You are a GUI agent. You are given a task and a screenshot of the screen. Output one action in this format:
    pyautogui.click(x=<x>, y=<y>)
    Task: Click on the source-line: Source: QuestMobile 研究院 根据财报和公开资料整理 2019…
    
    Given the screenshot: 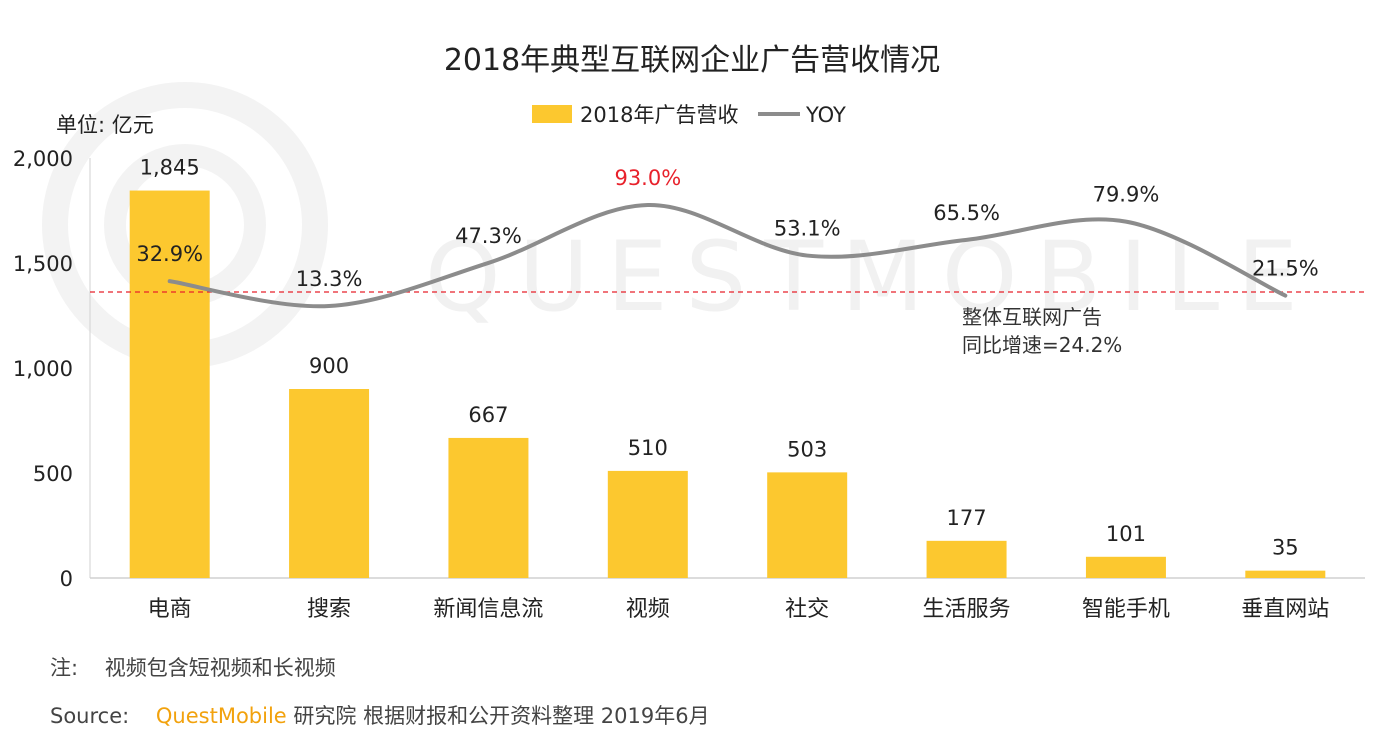 What is the action you would take?
    pyautogui.click(x=380, y=715)
    